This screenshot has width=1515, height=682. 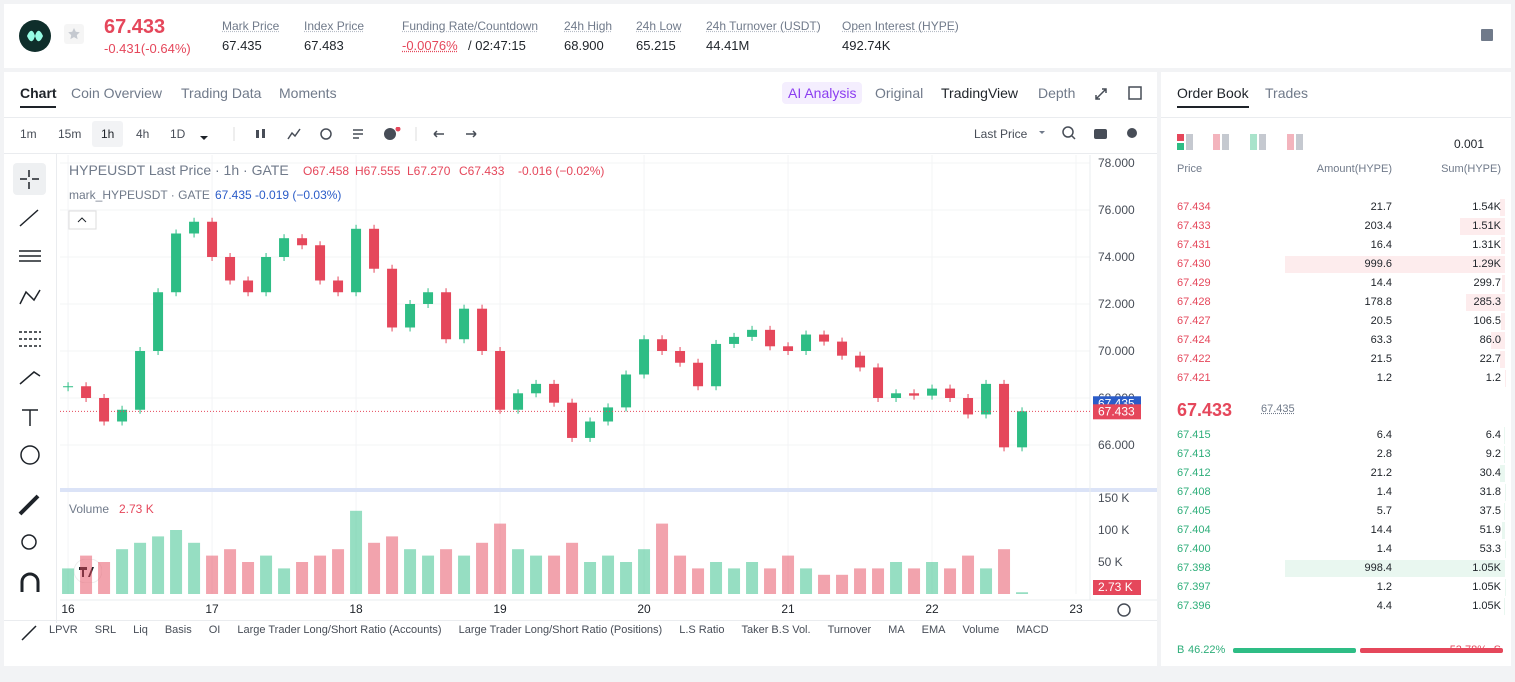 I want to click on price-source: Last Price, so click(x=1000, y=134).